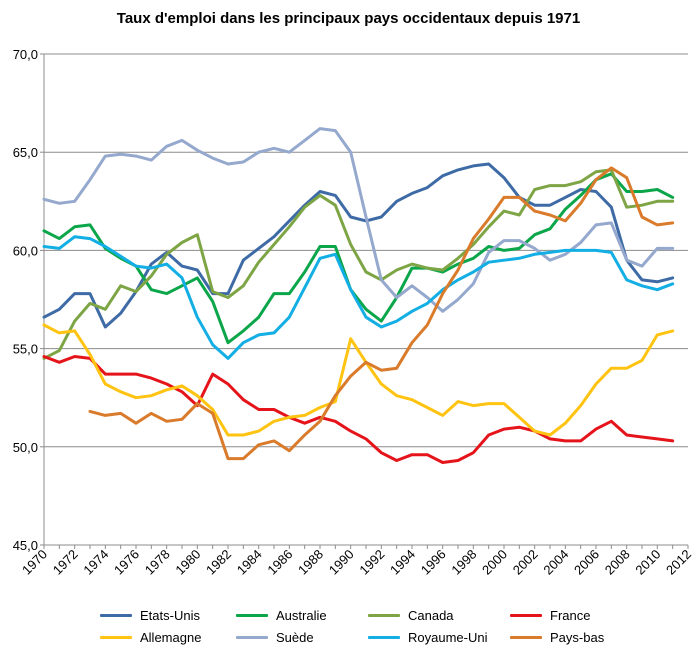  Describe the element at coordinates (494, 562) in the screenshot. I see `x-tick-label: 2000` at that location.